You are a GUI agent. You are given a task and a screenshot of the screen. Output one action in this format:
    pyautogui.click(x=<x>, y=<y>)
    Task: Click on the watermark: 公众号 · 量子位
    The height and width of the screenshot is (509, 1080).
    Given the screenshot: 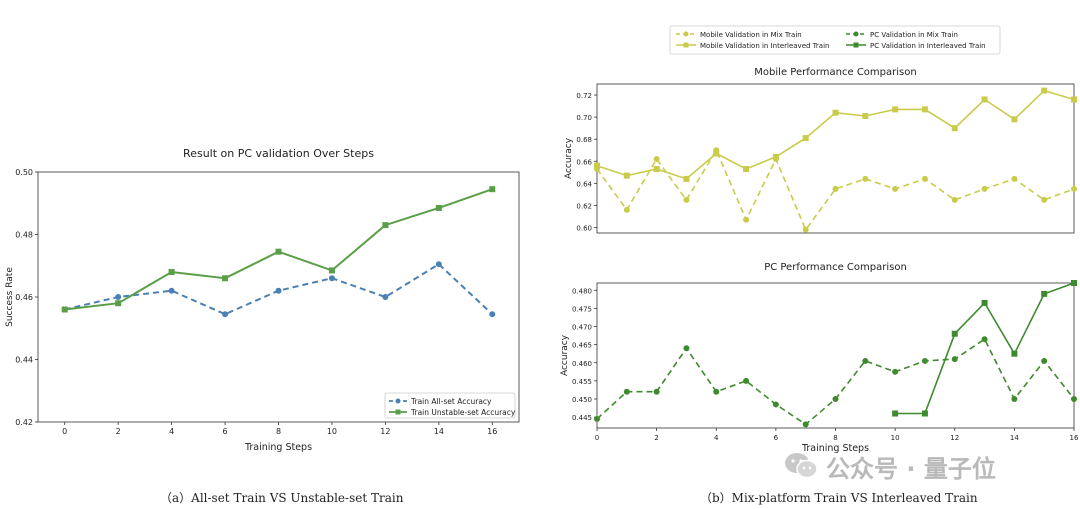 What is the action you would take?
    pyautogui.click(x=890, y=466)
    